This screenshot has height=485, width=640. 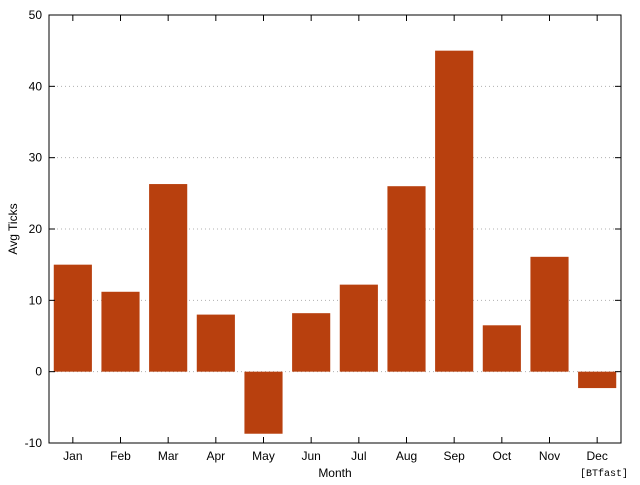 What do you see at coordinates (36, 229) in the screenshot?
I see `y-tick-label: 20` at bounding box center [36, 229].